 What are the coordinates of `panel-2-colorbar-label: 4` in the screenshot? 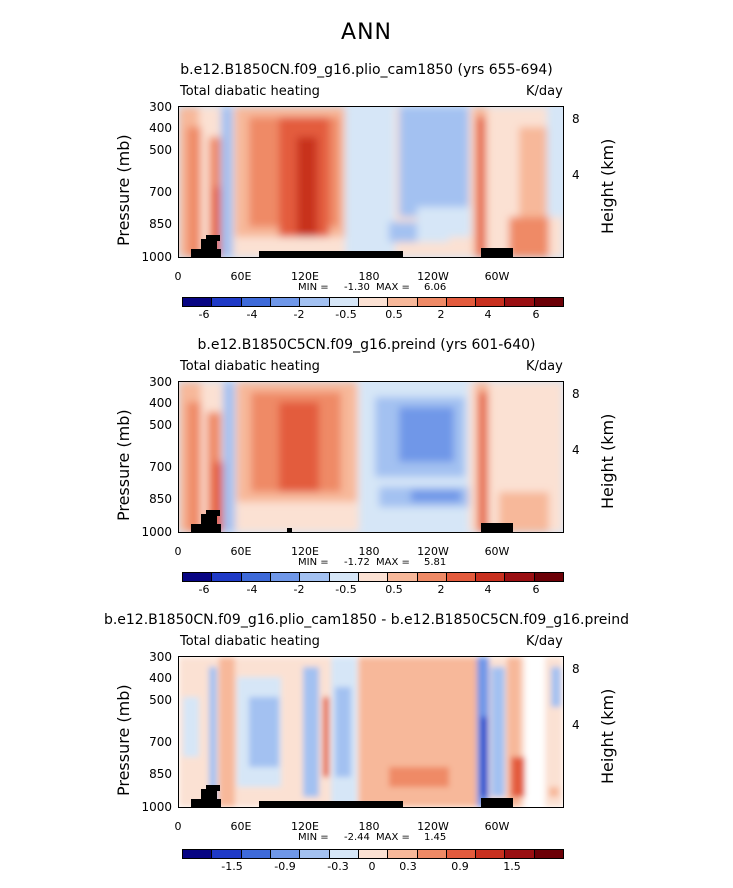 It's located at (488, 589).